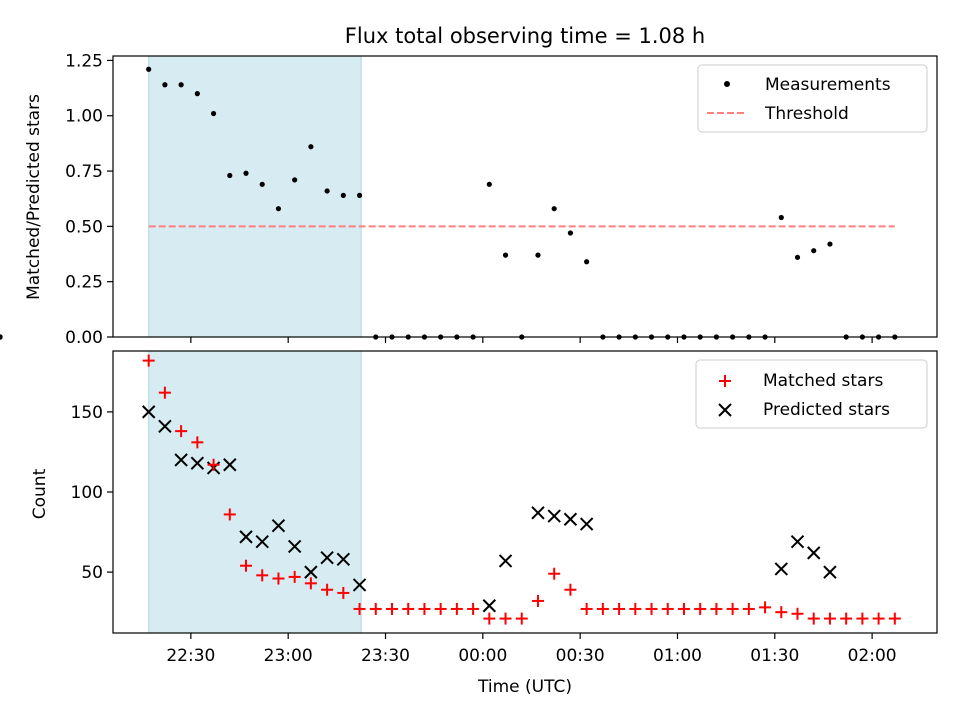 The width and height of the screenshot is (960, 720). Describe the element at coordinates (677, 656) in the screenshot. I see `x-tick-label: 01:00` at that location.